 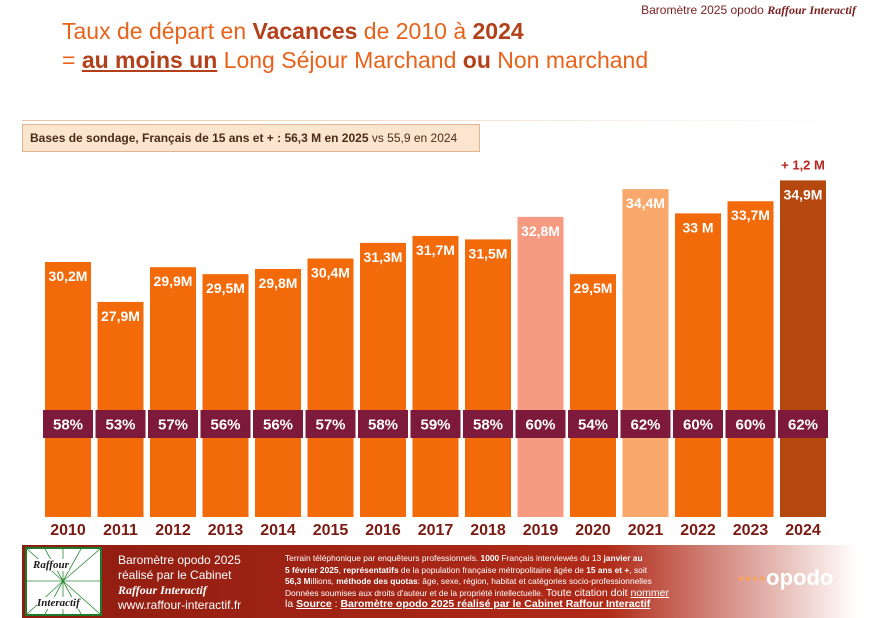 I want to click on value-label-2011: 27,9M, so click(x=120, y=316).